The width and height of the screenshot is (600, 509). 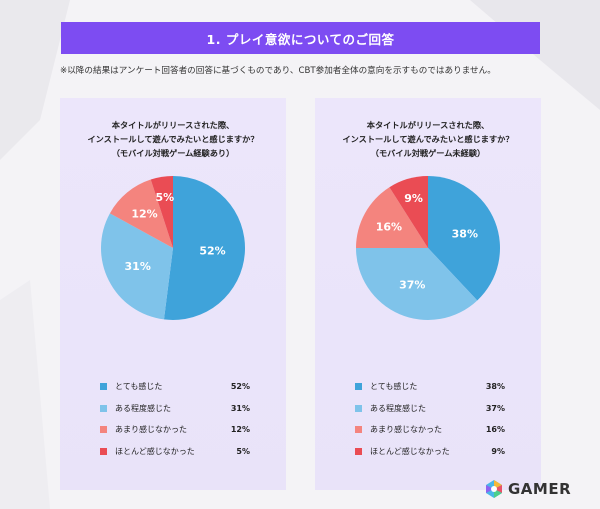 I want to click on slice-data-label: 5%, so click(x=165, y=197).